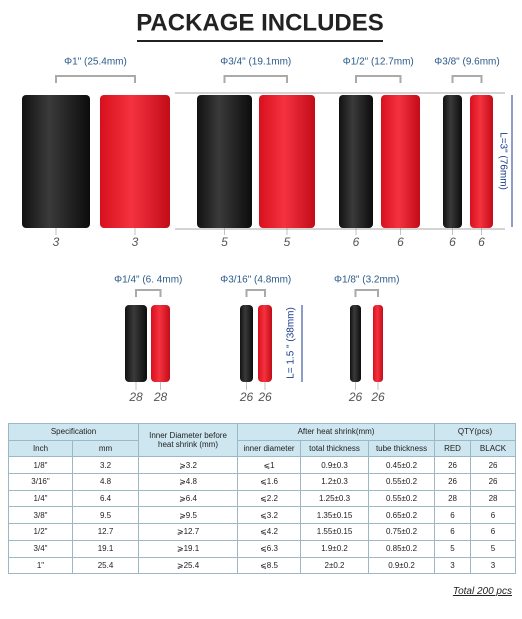 This screenshot has height=619, width=522. I want to click on table-cell: 1.55±0.15, so click(335, 532).